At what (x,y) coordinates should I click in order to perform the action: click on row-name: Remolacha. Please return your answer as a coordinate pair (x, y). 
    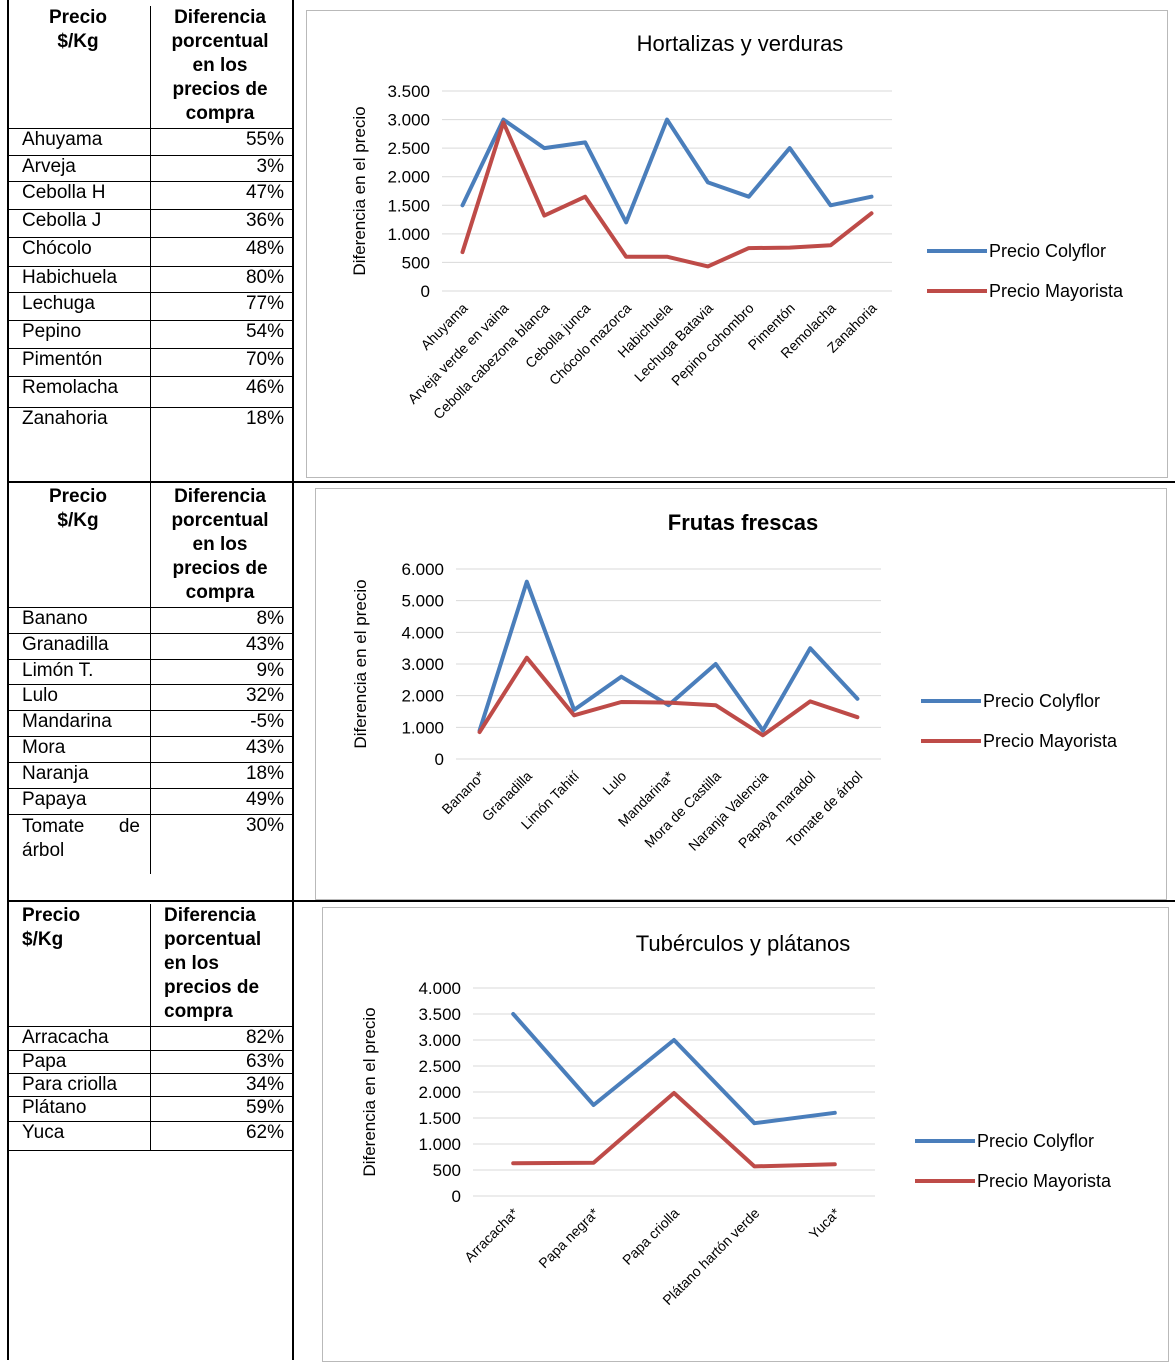
    Looking at the image, I should click on (70, 388).